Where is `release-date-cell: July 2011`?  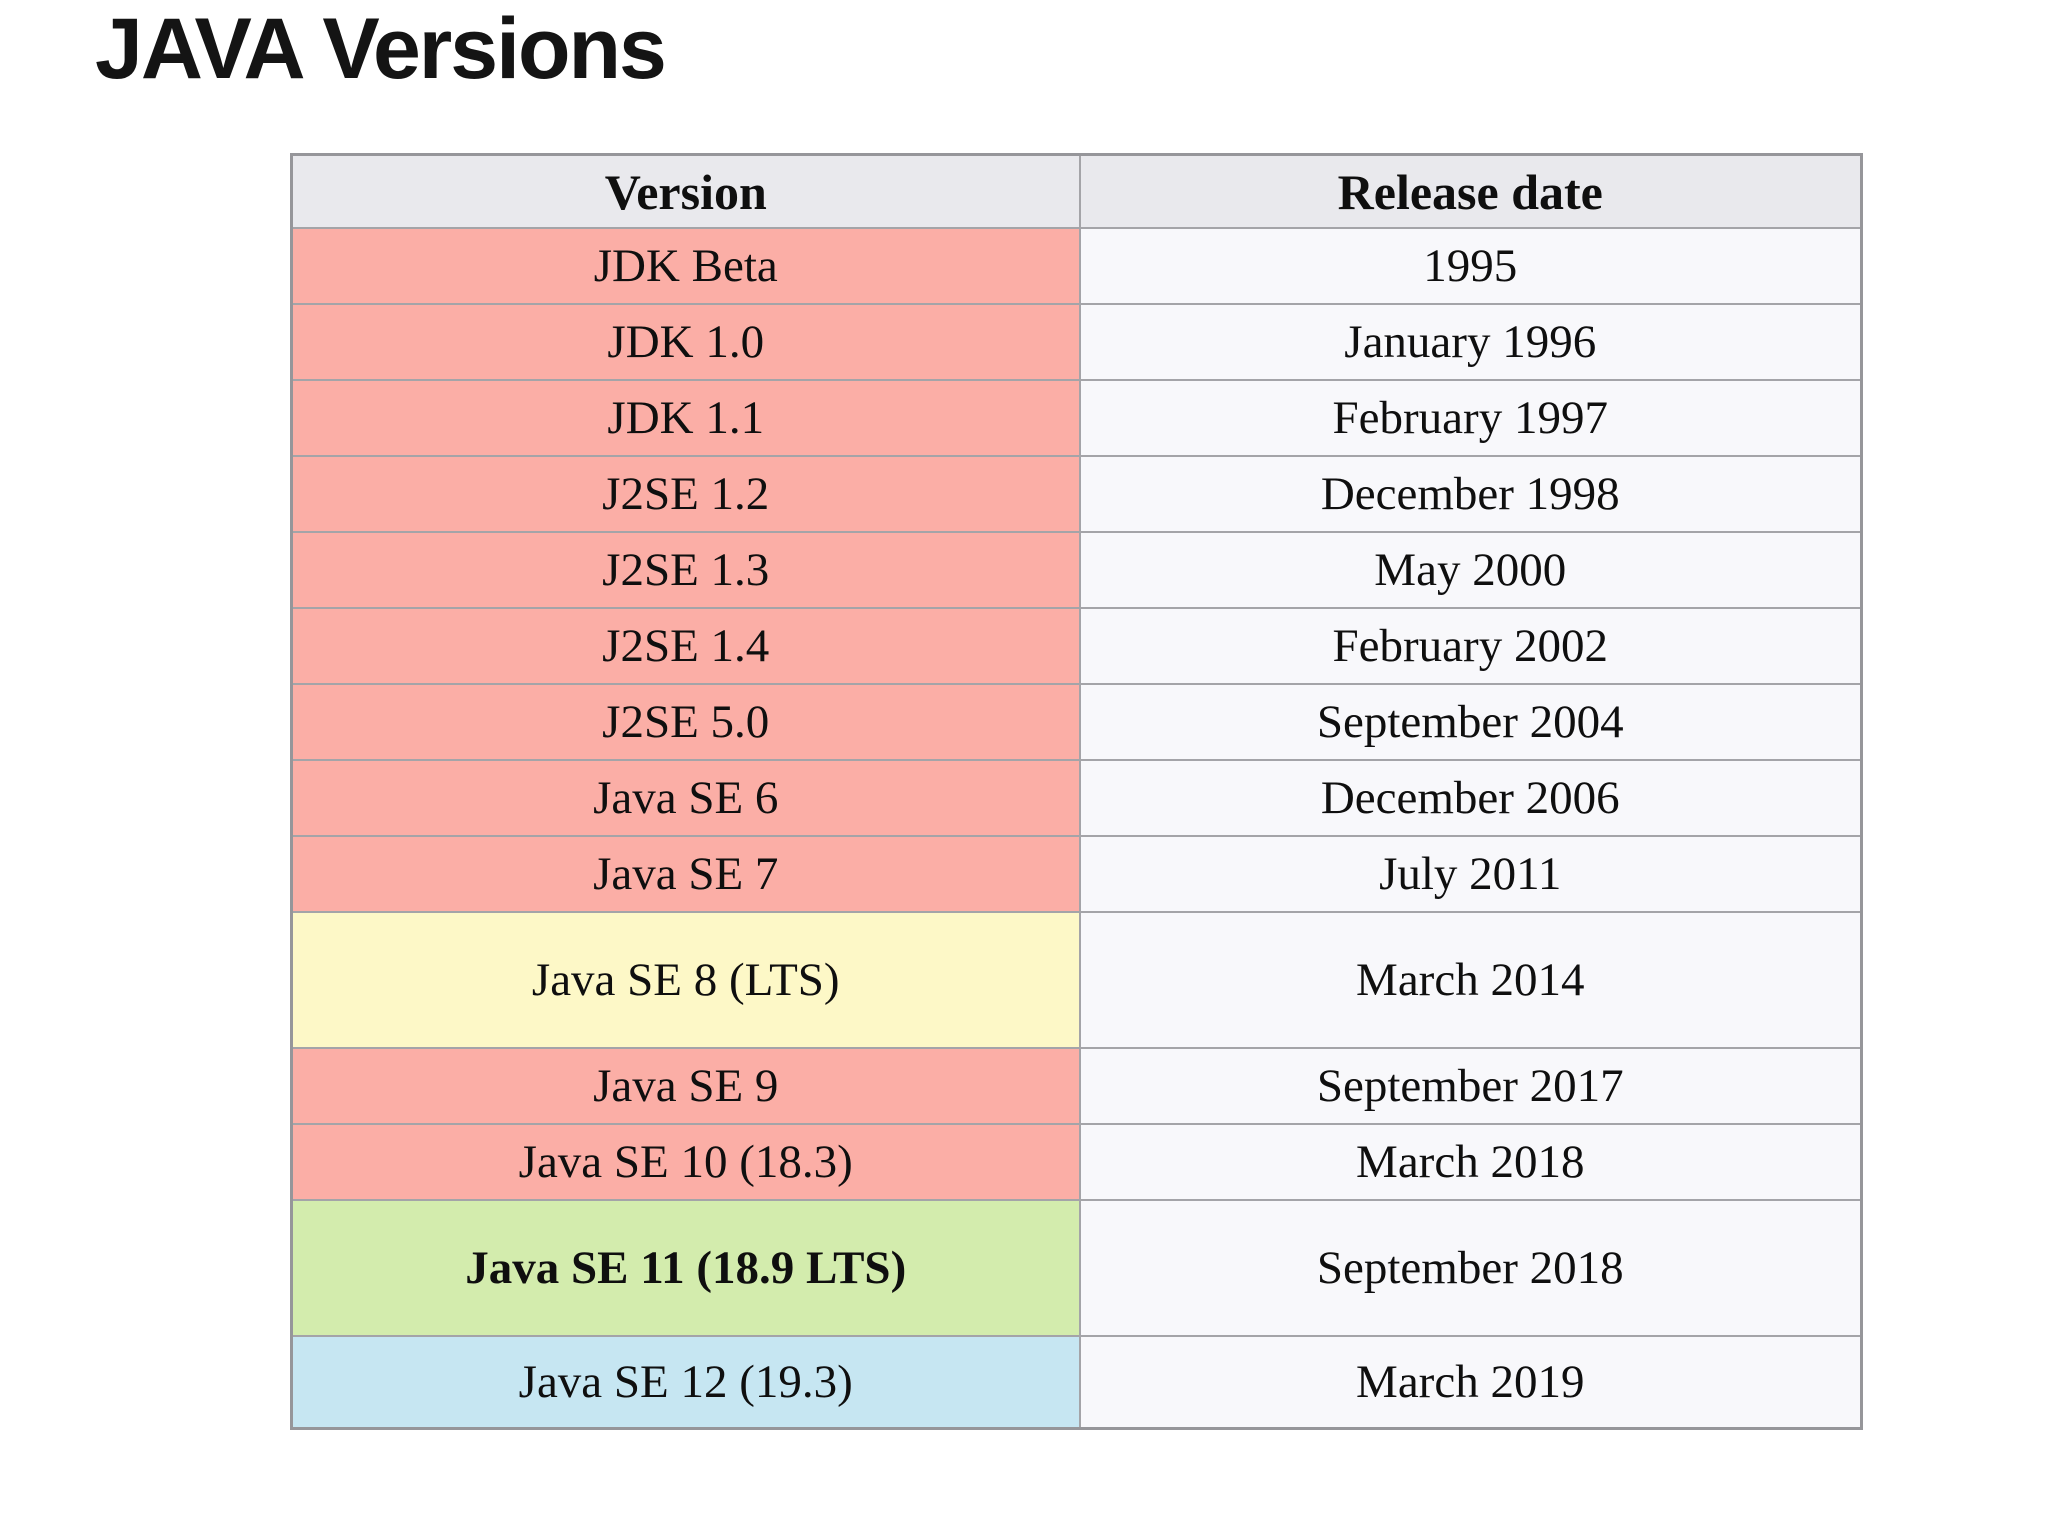
release-date-cell: July 2011 is located at coordinates (1470, 874).